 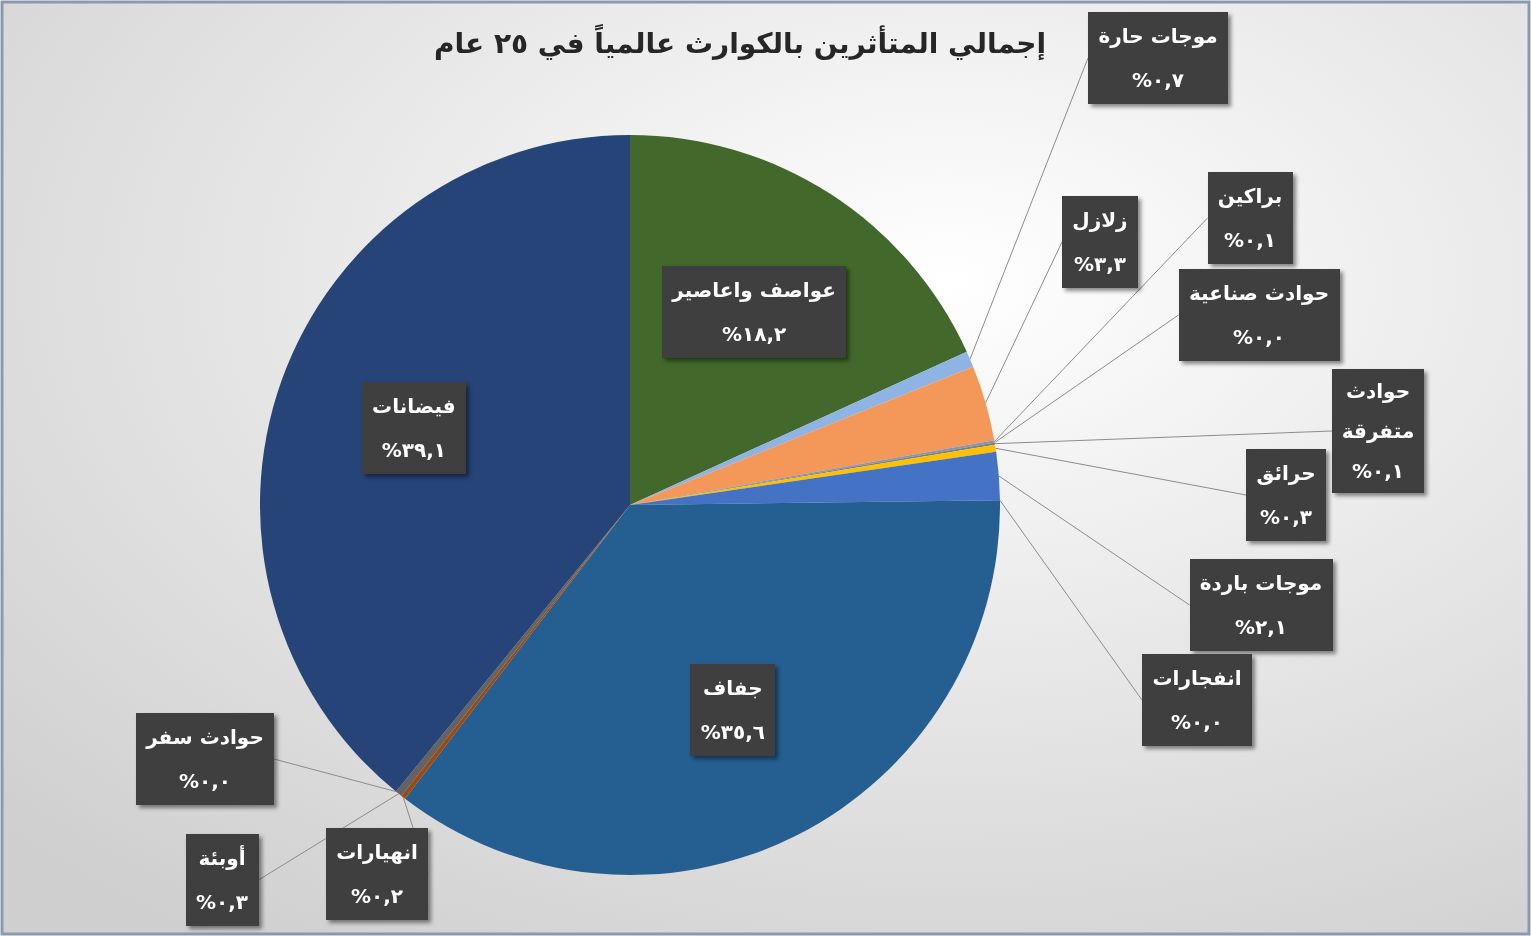 What do you see at coordinates (377, 896) in the screenshot?
I see `data-label: ٠,٢%` at bounding box center [377, 896].